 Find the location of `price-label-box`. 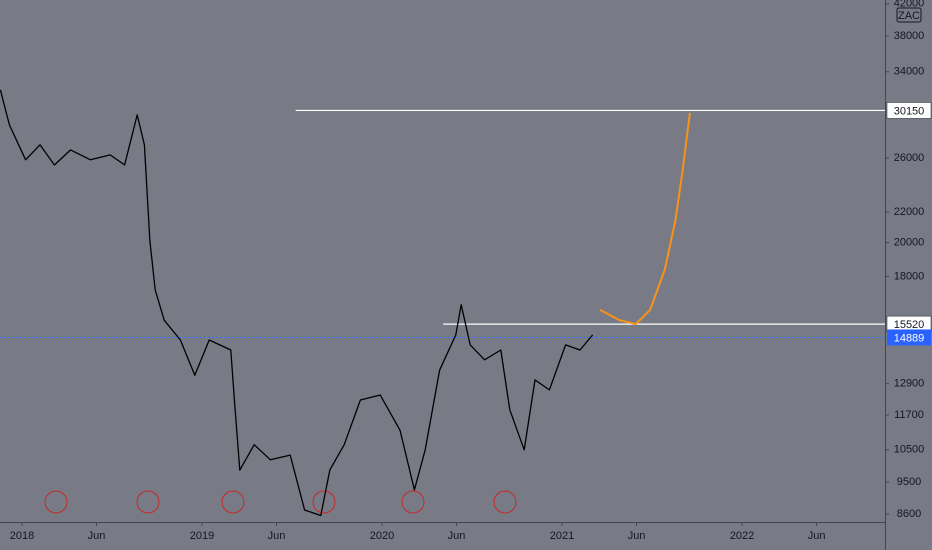

price-label-box is located at coordinates (909, 110).